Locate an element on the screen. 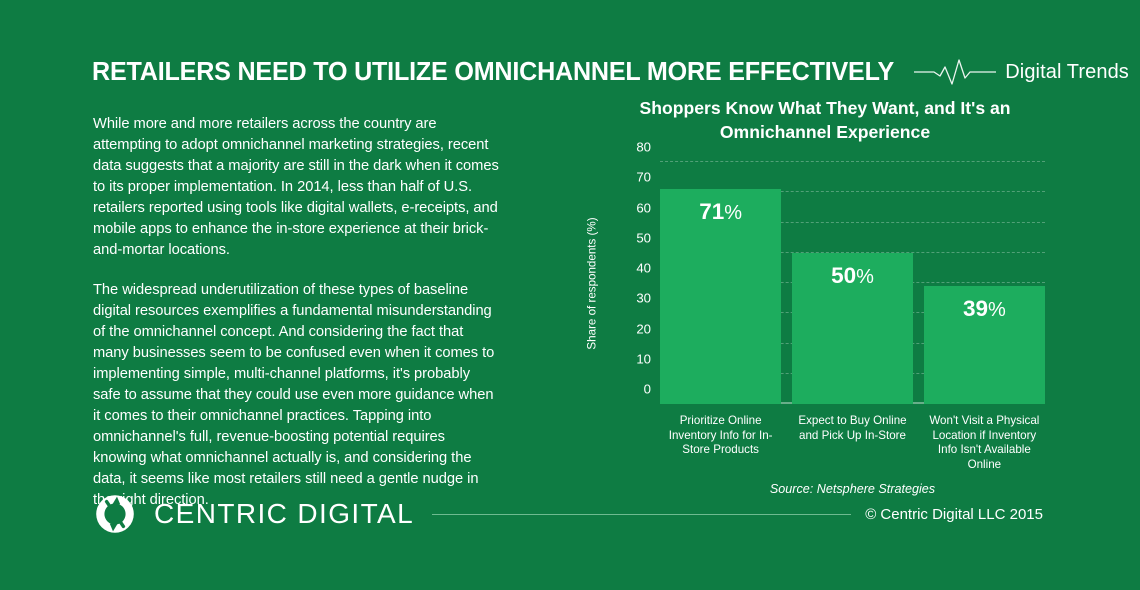 The image size is (1140, 590). y-axis-tick-label: 60 is located at coordinates (643, 207).